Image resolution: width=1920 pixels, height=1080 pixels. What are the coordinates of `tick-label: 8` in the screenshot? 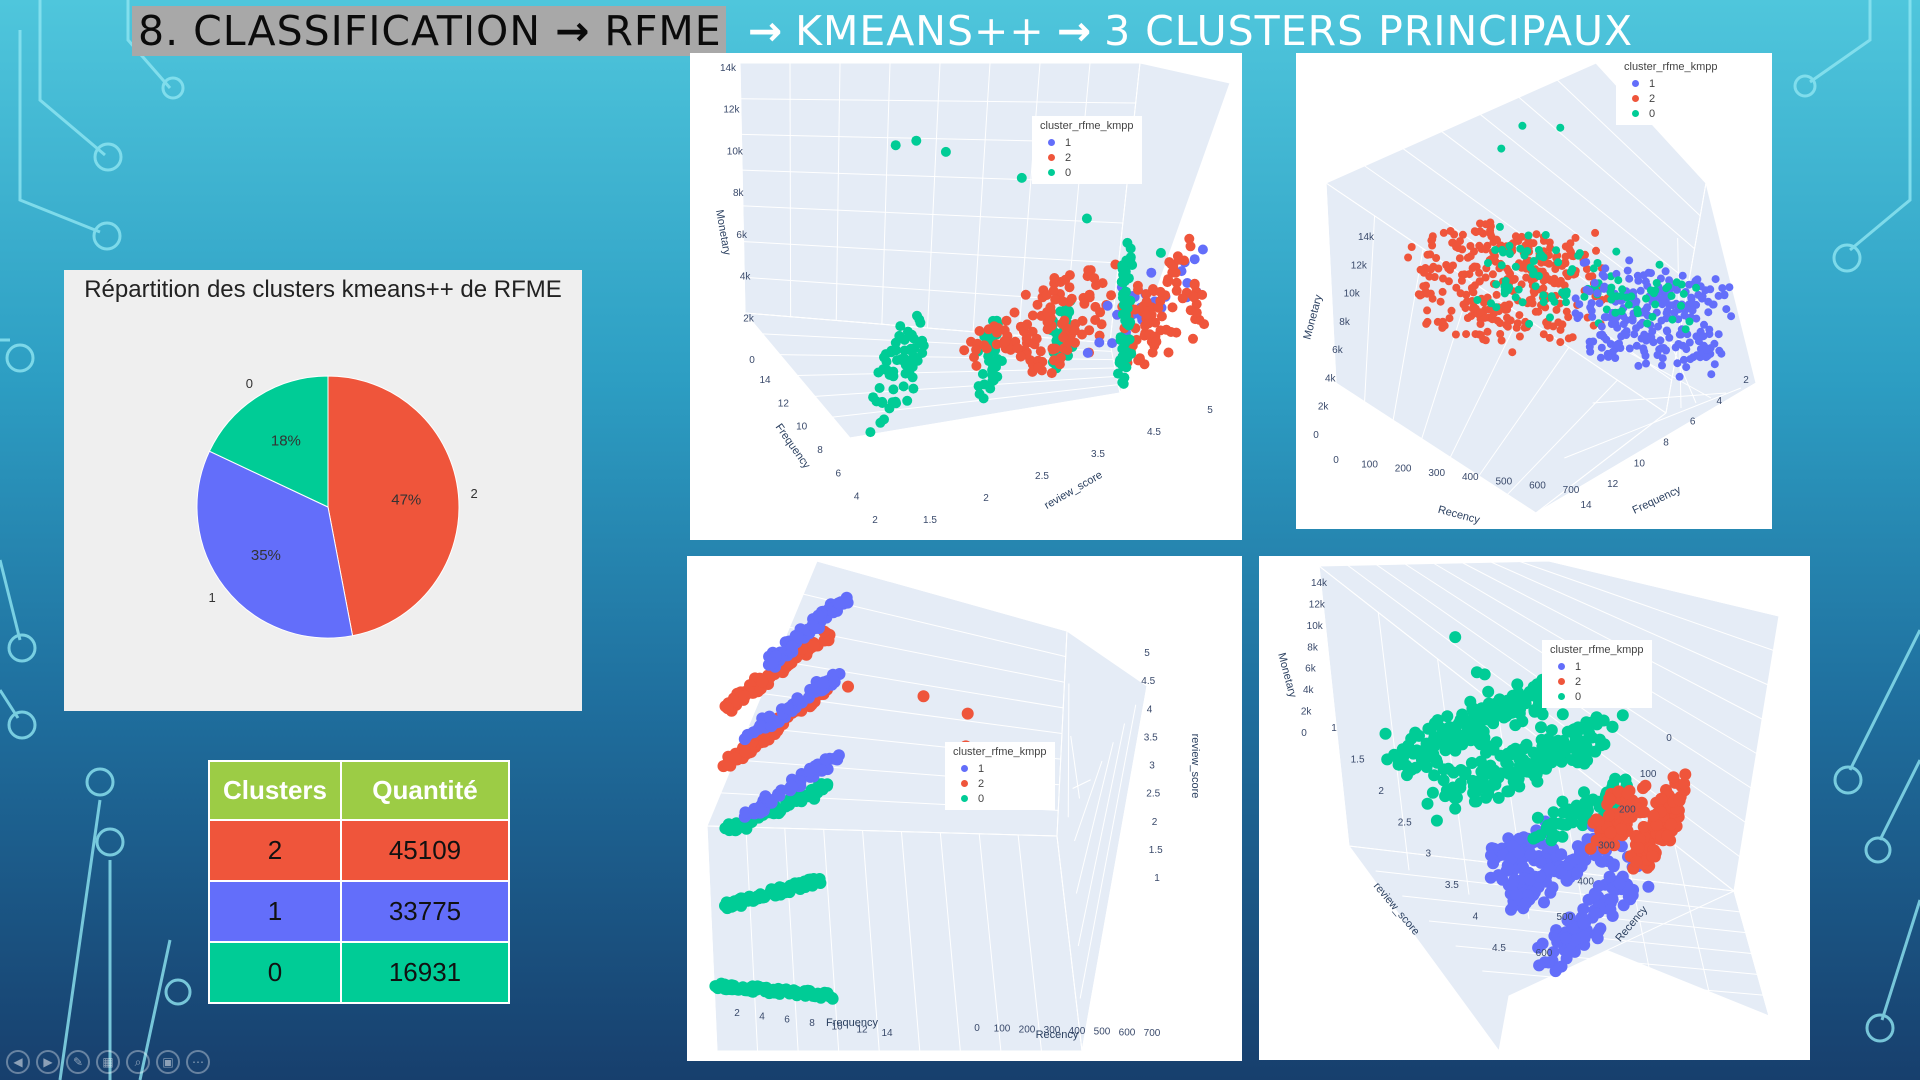 It's located at (1666, 443).